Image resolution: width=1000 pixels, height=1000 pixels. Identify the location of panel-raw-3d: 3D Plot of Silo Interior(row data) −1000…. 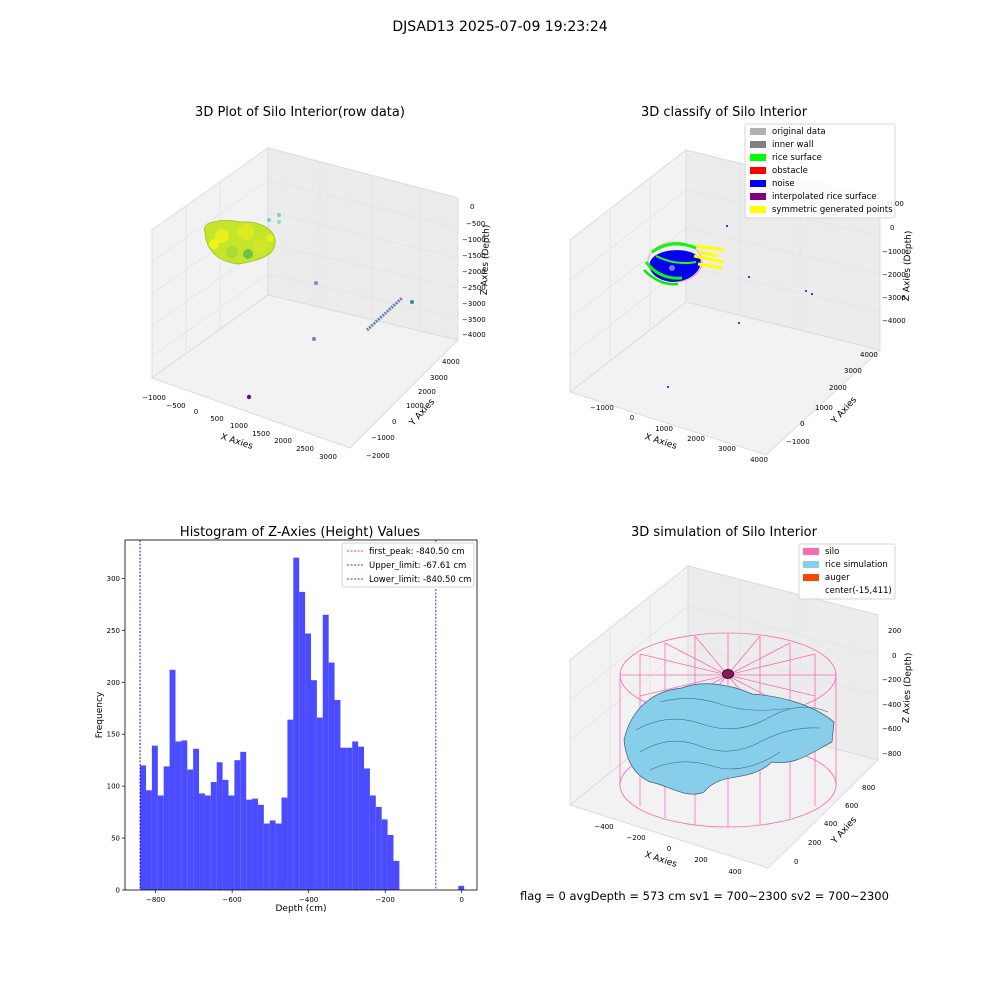
(317, 283).